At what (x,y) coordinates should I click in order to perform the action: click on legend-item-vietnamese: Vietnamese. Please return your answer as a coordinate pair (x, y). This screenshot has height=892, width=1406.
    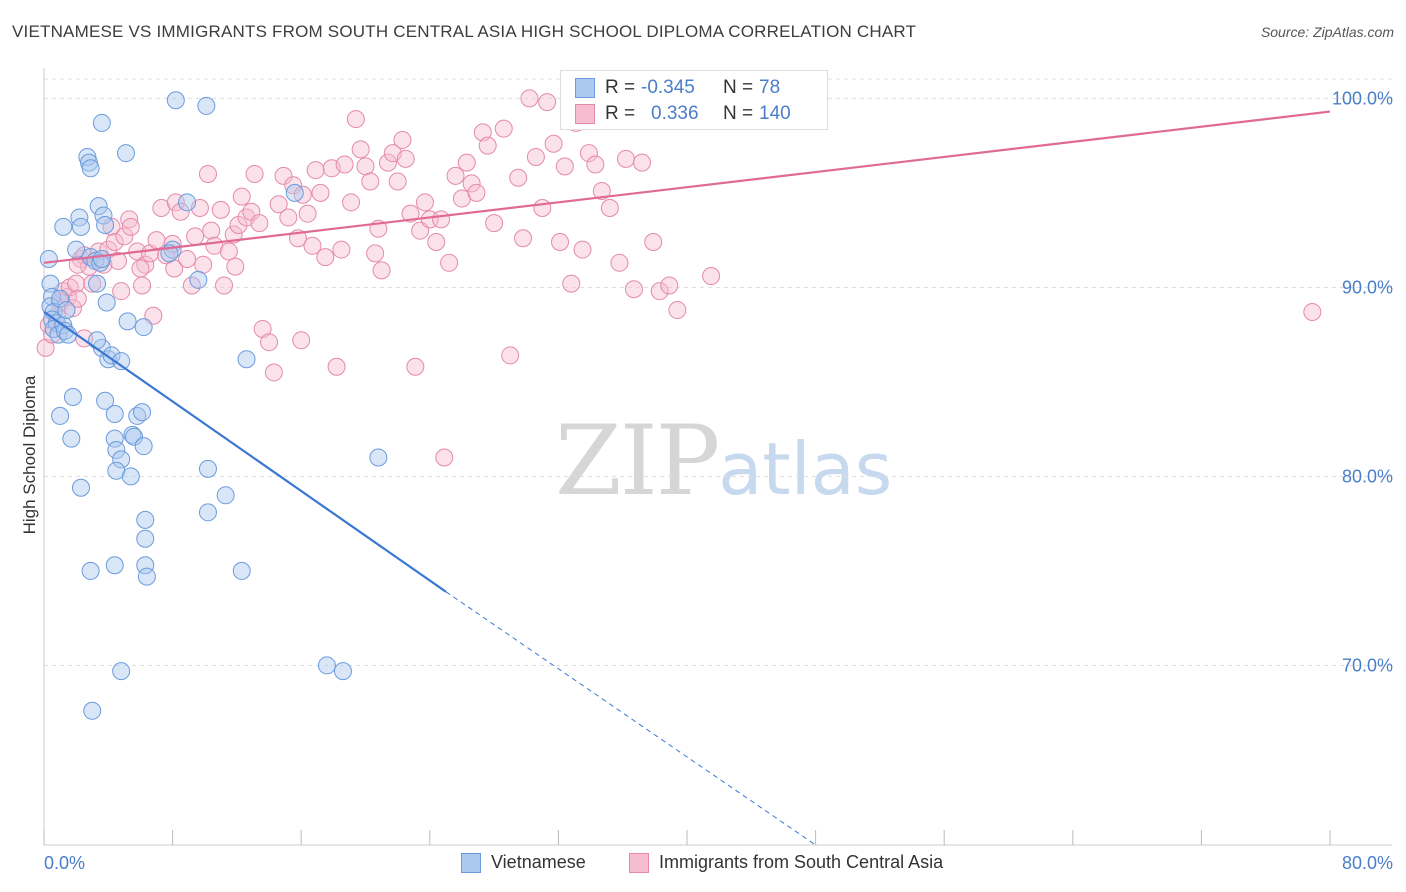
    Looking at the image, I should click on (523, 862).